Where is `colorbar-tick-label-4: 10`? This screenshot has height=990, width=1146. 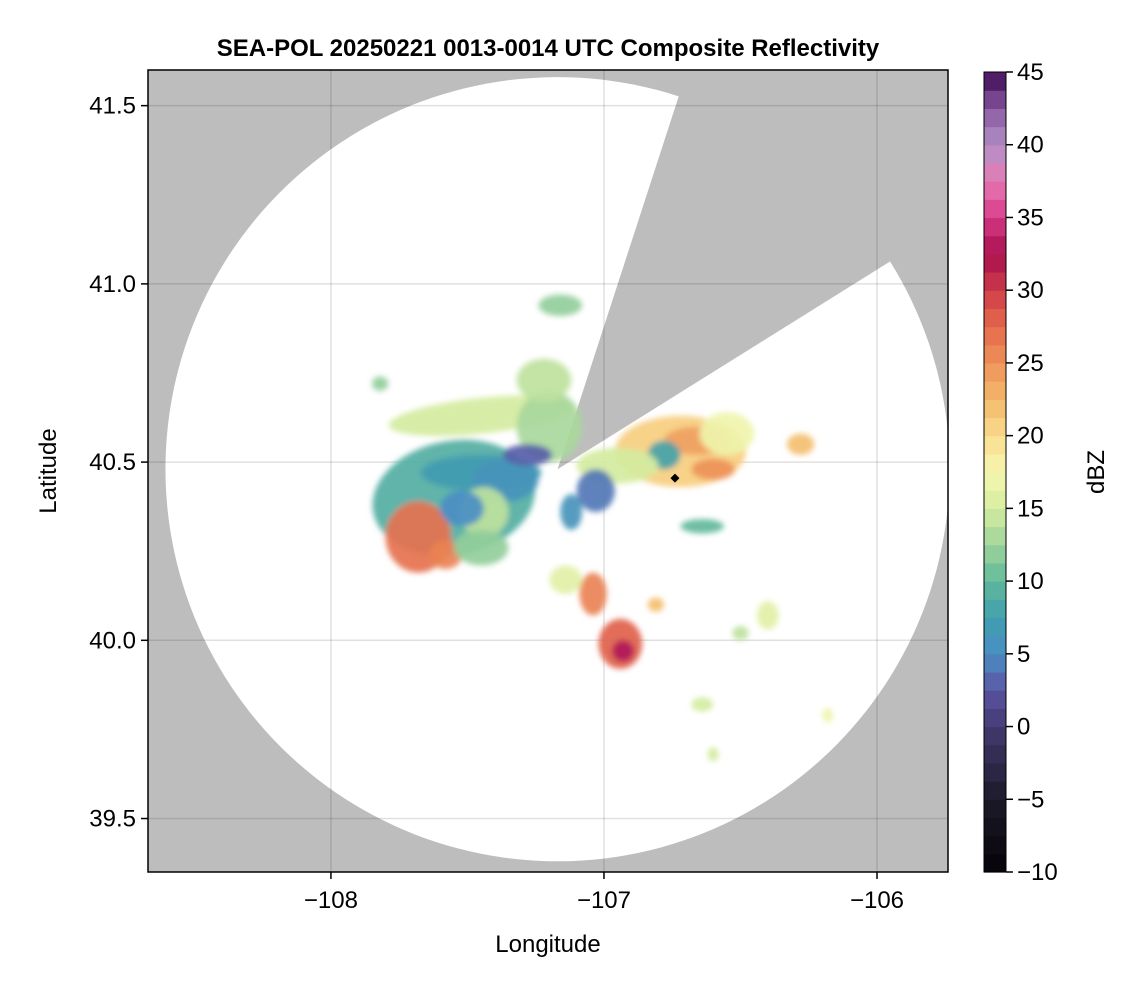 colorbar-tick-label-4: 10 is located at coordinates (1030, 581).